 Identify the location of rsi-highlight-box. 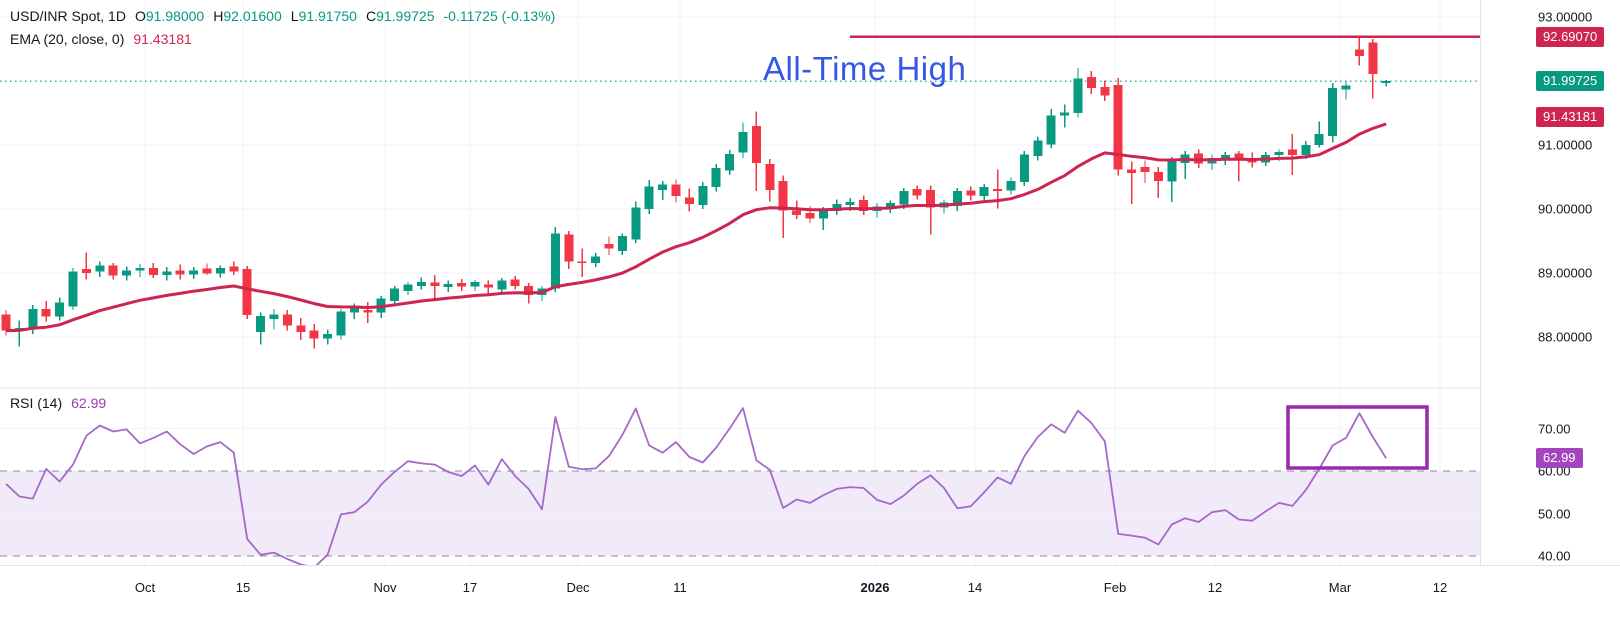
(1357, 437).